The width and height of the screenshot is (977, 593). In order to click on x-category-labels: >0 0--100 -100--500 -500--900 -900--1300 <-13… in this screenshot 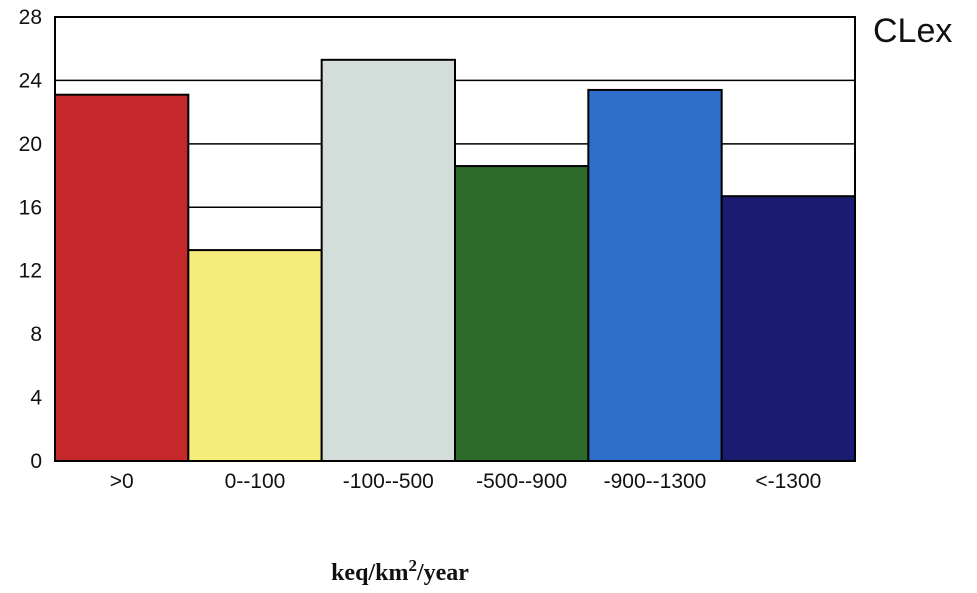, I will do `click(466, 481)`.